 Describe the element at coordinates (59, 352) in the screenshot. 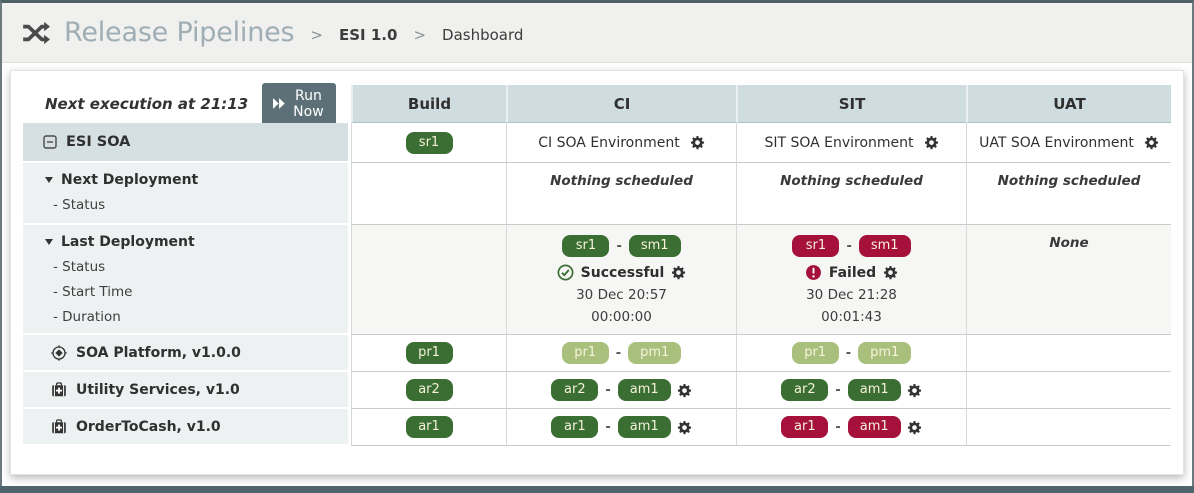

I see `package-target-icon` at that location.